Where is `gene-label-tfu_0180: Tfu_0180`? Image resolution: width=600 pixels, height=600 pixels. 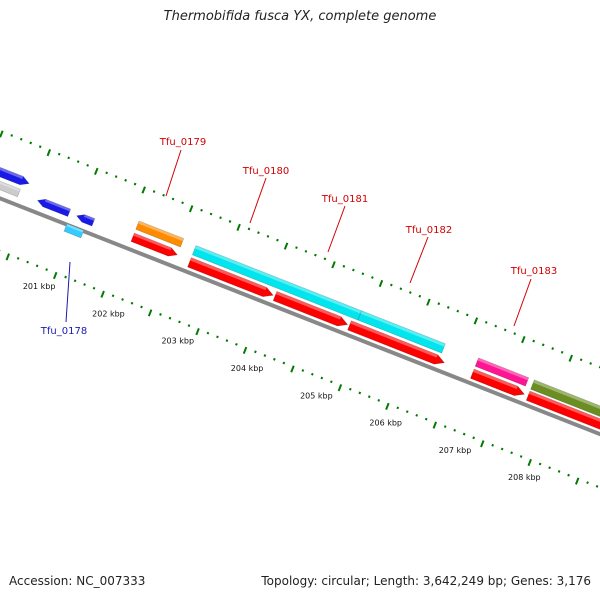
gene-label-tfu_0180: Tfu_0180 is located at coordinates (265, 171).